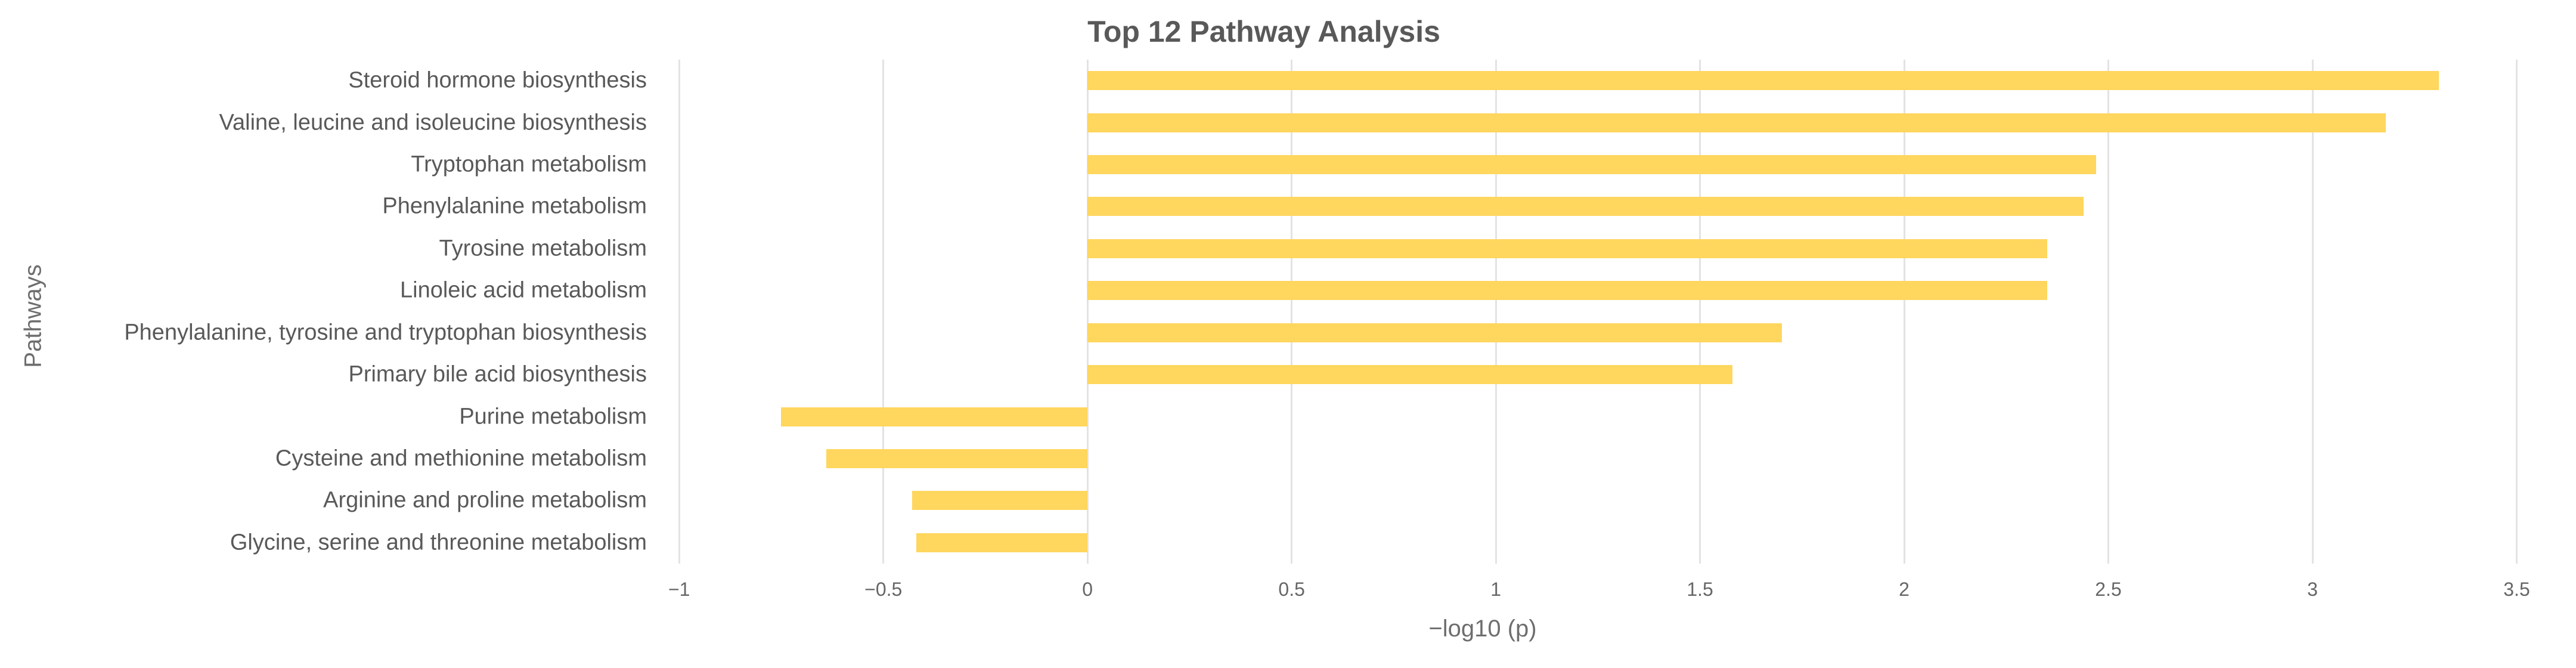 The image size is (2576, 668). Describe the element at coordinates (1000, 501) in the screenshot. I see `bar-arginine-and-proline-metabolism` at that location.